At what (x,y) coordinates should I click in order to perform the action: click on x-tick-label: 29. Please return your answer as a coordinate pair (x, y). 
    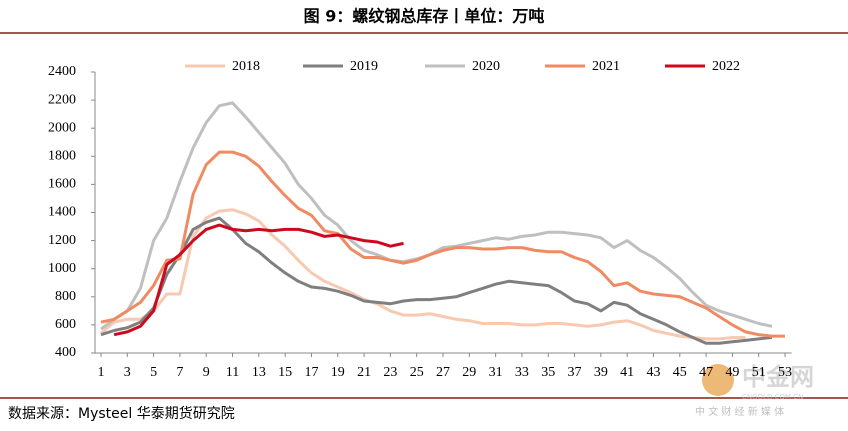
    Looking at the image, I should click on (469, 372).